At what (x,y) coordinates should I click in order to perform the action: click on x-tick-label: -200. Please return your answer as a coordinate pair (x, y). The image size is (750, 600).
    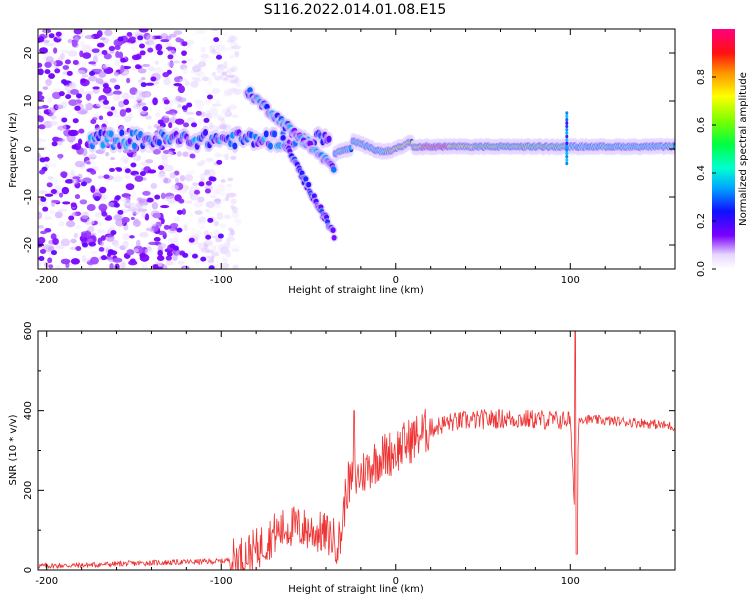
    Looking at the image, I should click on (46, 280).